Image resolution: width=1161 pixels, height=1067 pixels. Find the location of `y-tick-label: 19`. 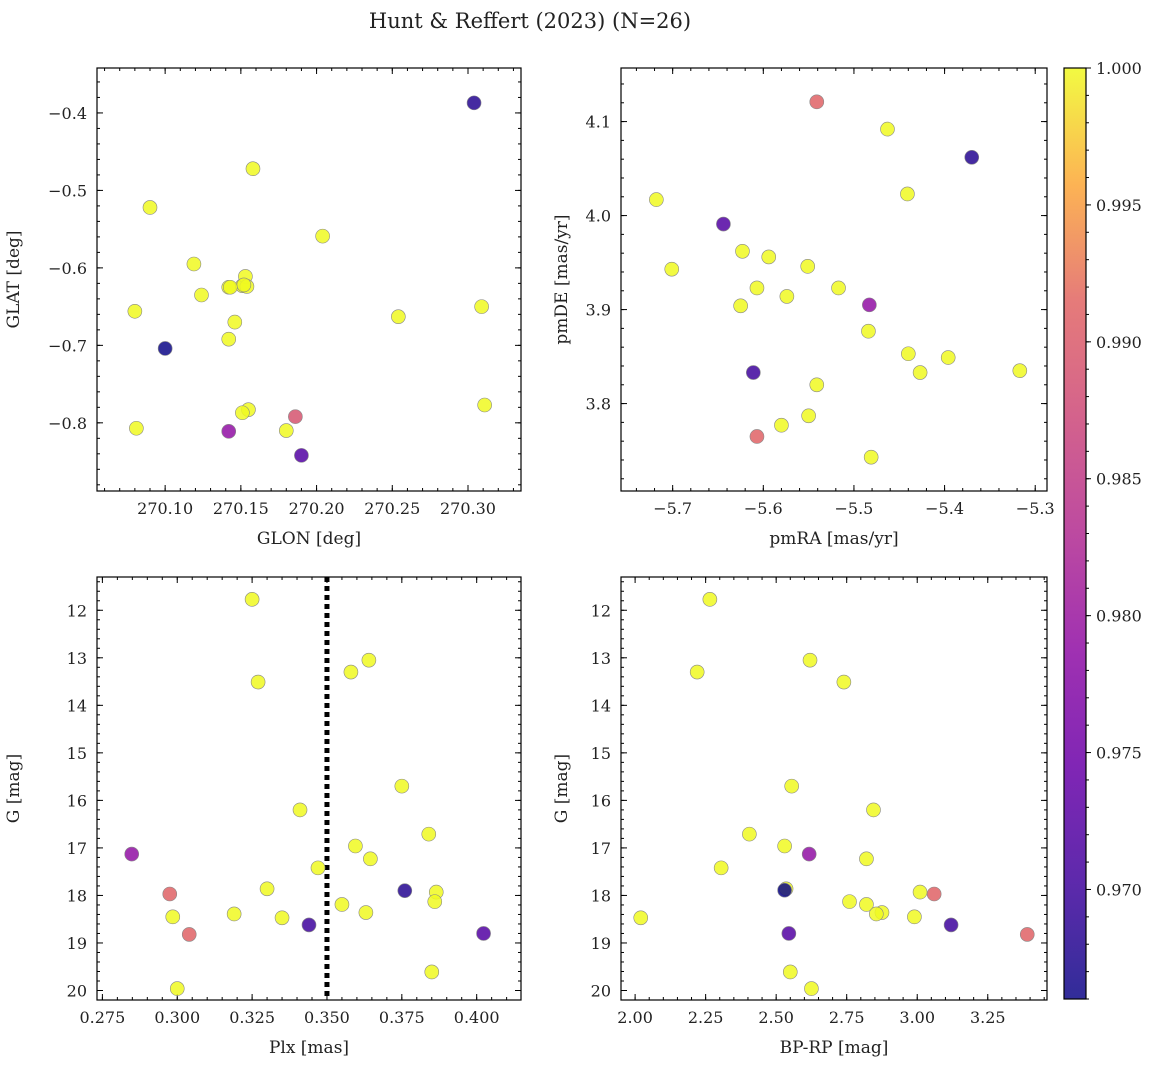

y-tick-label: 19 is located at coordinates (77, 943).